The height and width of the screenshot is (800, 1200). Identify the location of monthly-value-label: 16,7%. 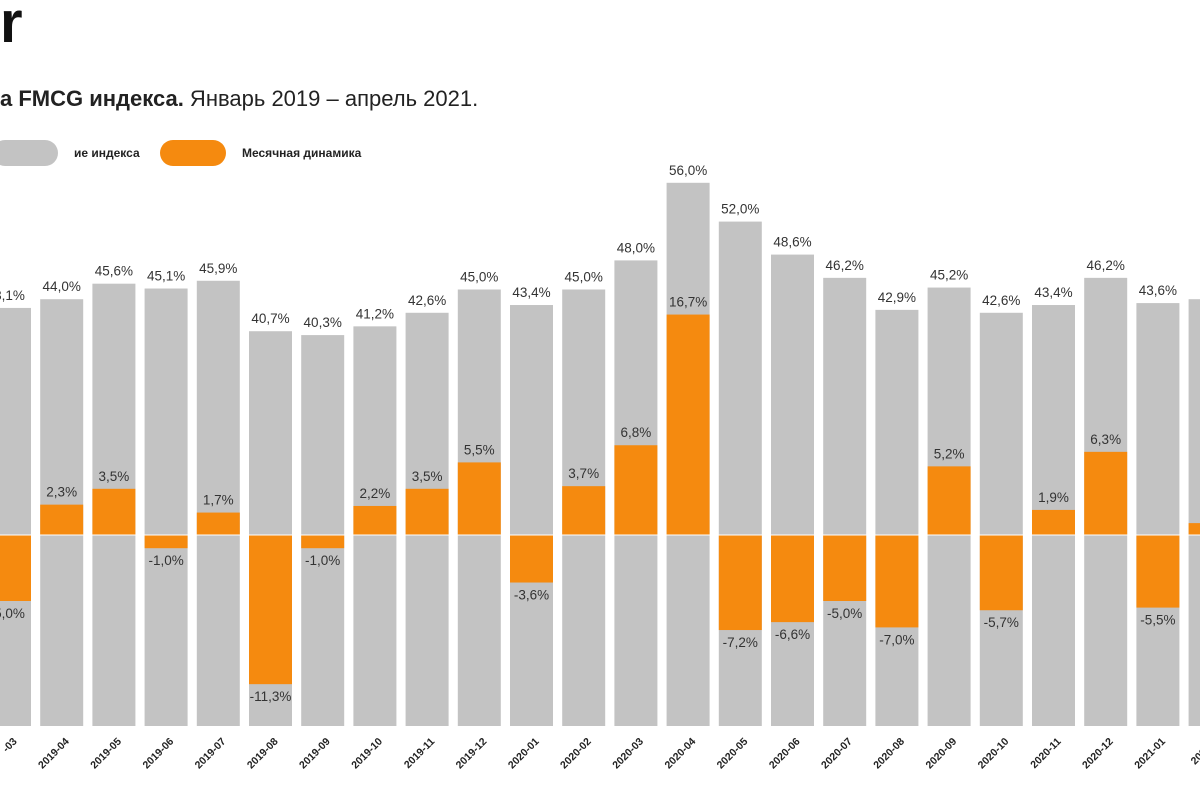
(688, 302).